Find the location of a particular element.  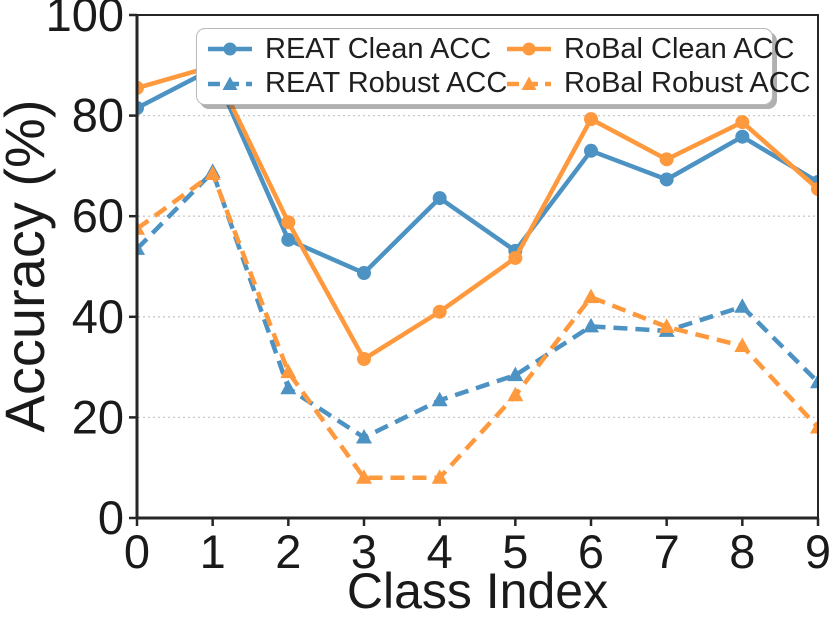

legend-item-robal-robust: RoBal Robust ACC is located at coordinates (658, 84).